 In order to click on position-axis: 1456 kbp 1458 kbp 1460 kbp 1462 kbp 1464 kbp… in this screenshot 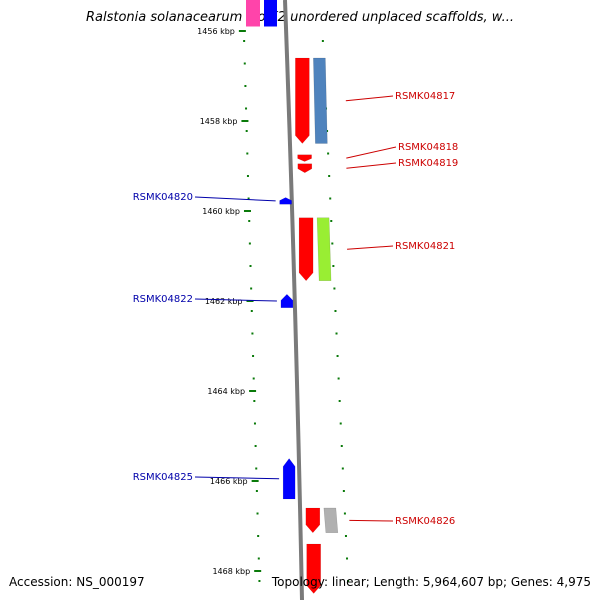, I will do `click(229, 301)`.